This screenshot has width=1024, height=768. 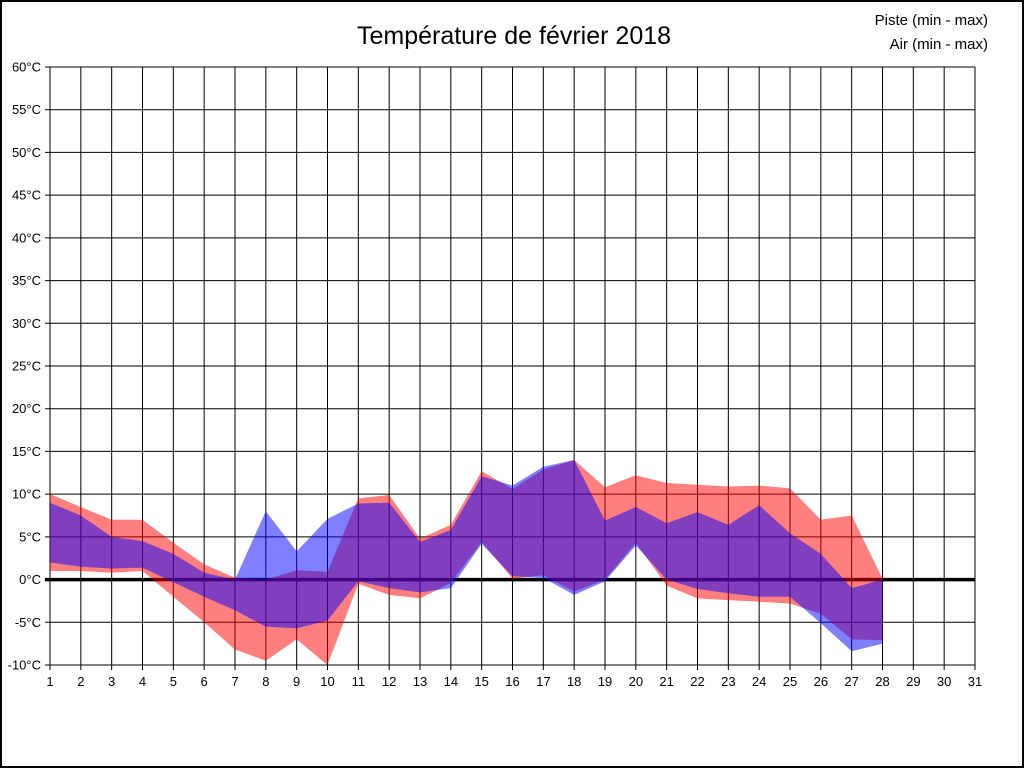 What do you see at coordinates (481, 681) in the screenshot?
I see `x-axis-label: 15` at bounding box center [481, 681].